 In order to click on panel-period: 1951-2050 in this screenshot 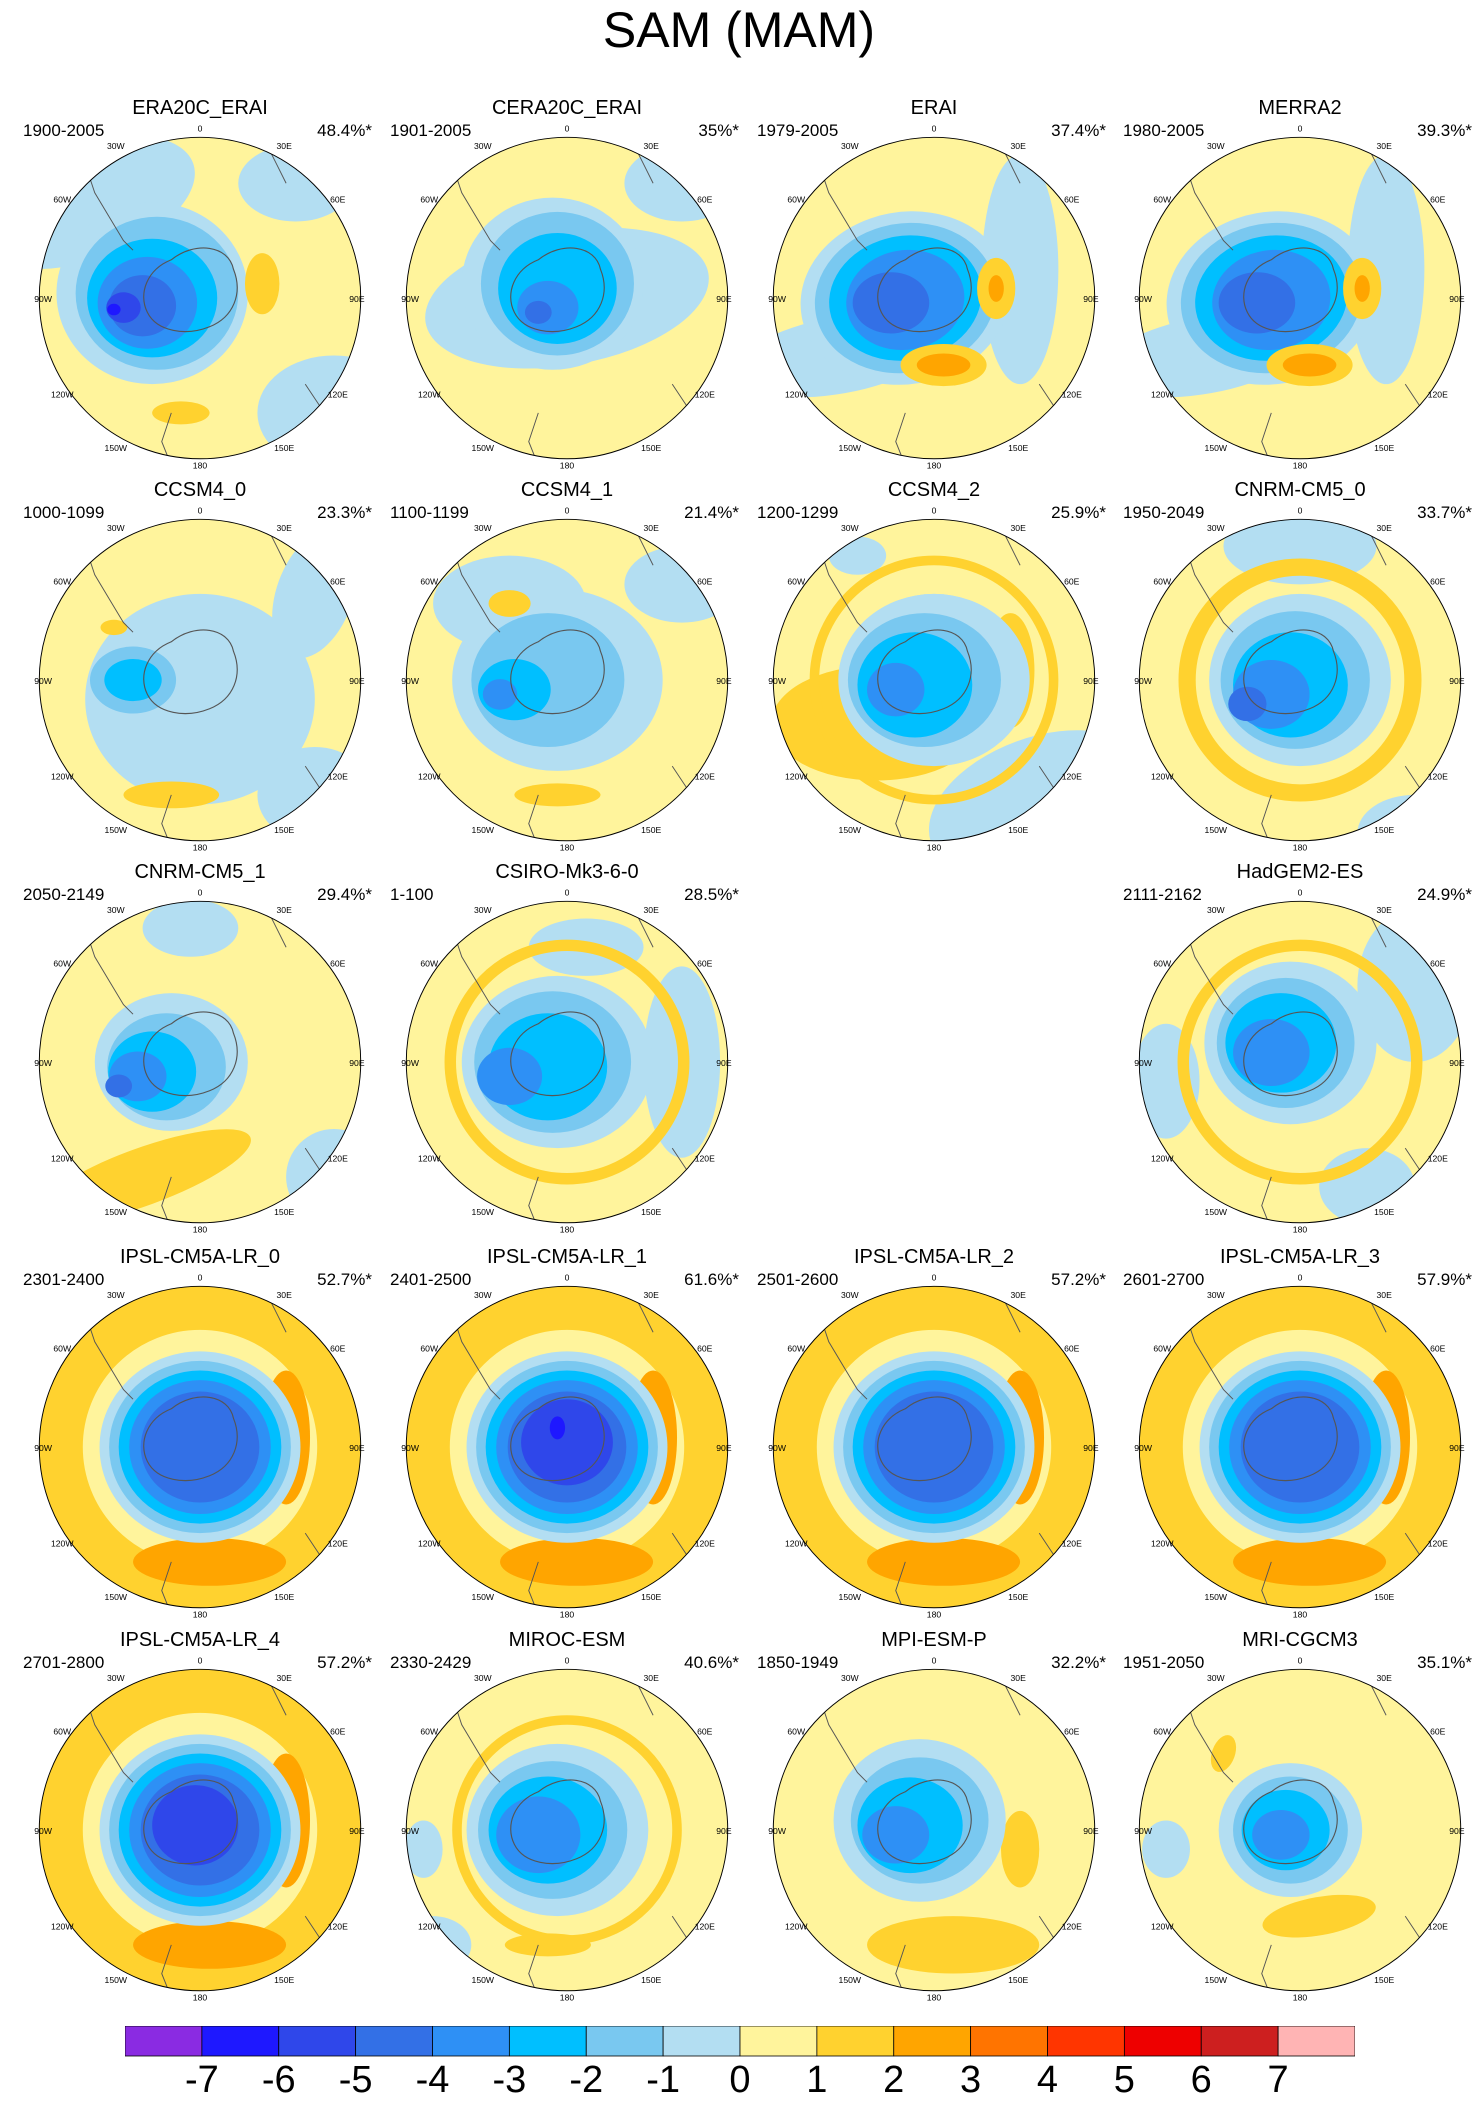, I will do `click(1164, 1662)`.